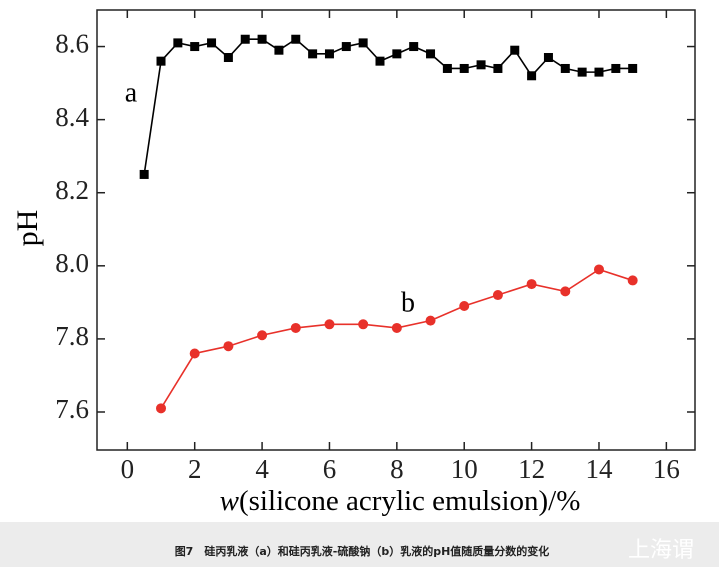  I want to click on y-tick-label: 8.4, so click(72, 117).